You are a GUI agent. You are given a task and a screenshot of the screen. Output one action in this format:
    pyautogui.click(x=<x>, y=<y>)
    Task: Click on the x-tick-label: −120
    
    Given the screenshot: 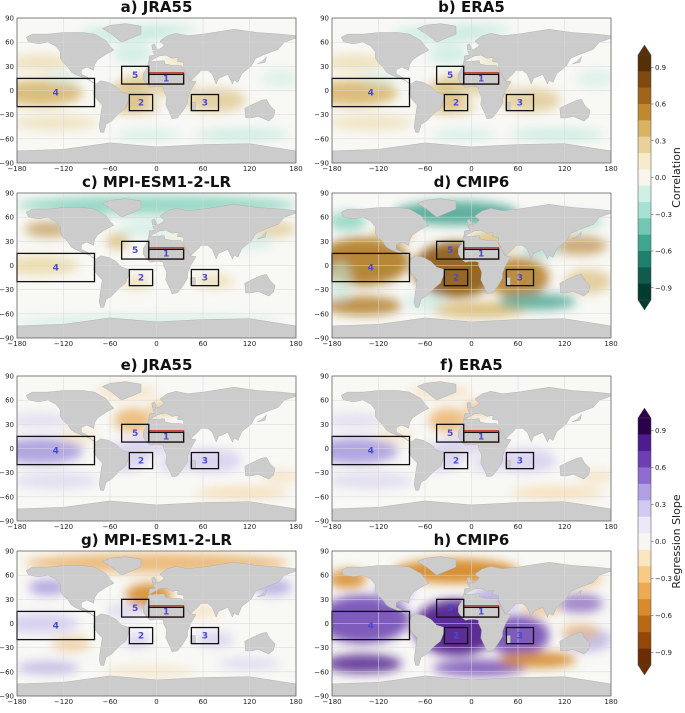 What is the action you would take?
    pyautogui.click(x=63, y=344)
    